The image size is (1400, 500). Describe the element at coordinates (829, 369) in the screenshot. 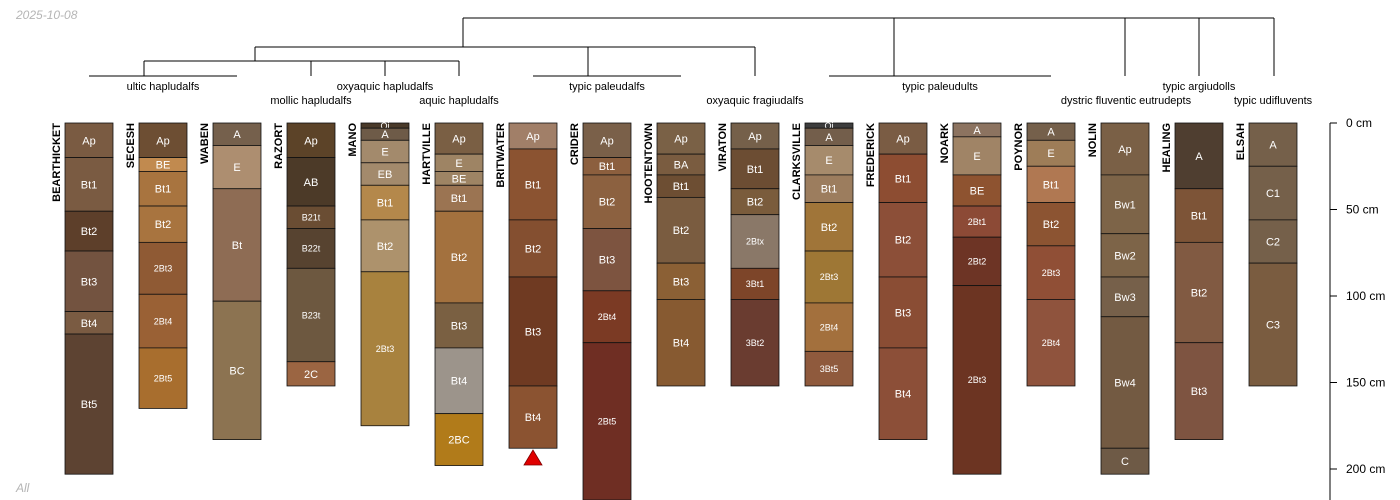

I see `horizon-label: 3Bt5` at that location.